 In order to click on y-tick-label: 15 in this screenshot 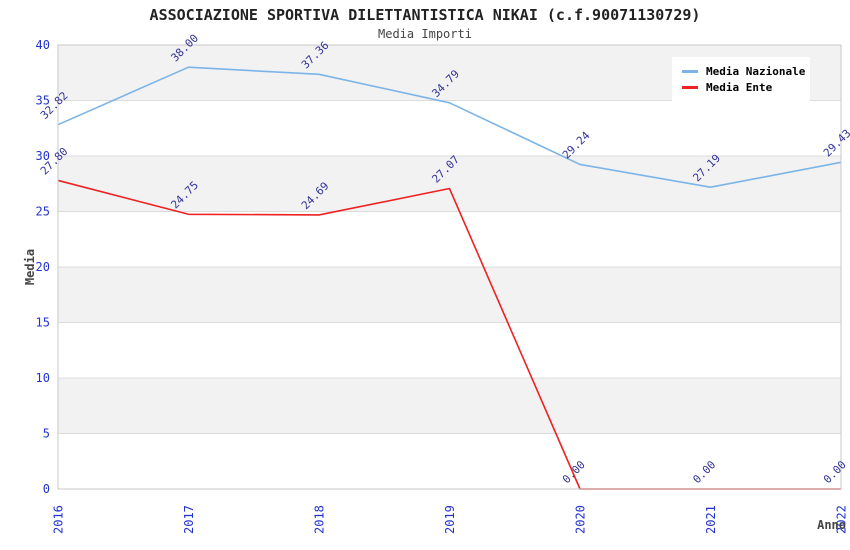, I will do `click(43, 323)`.